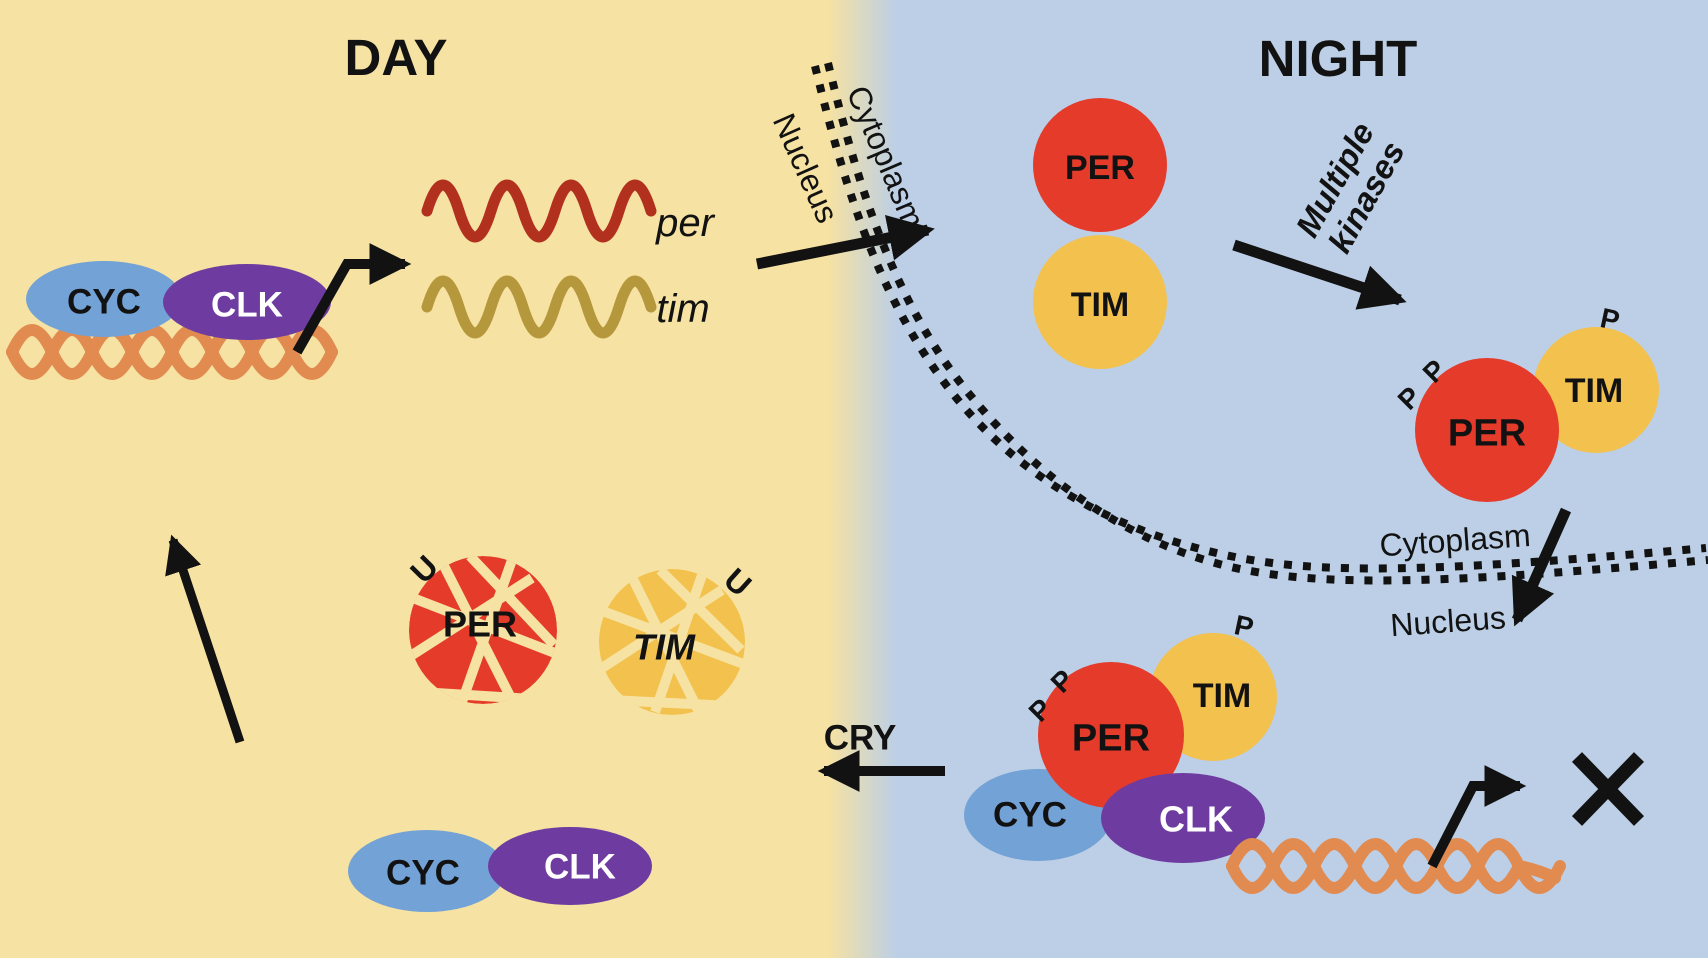  I want to click on nuclear-import-arrow, so click(1541, 567).